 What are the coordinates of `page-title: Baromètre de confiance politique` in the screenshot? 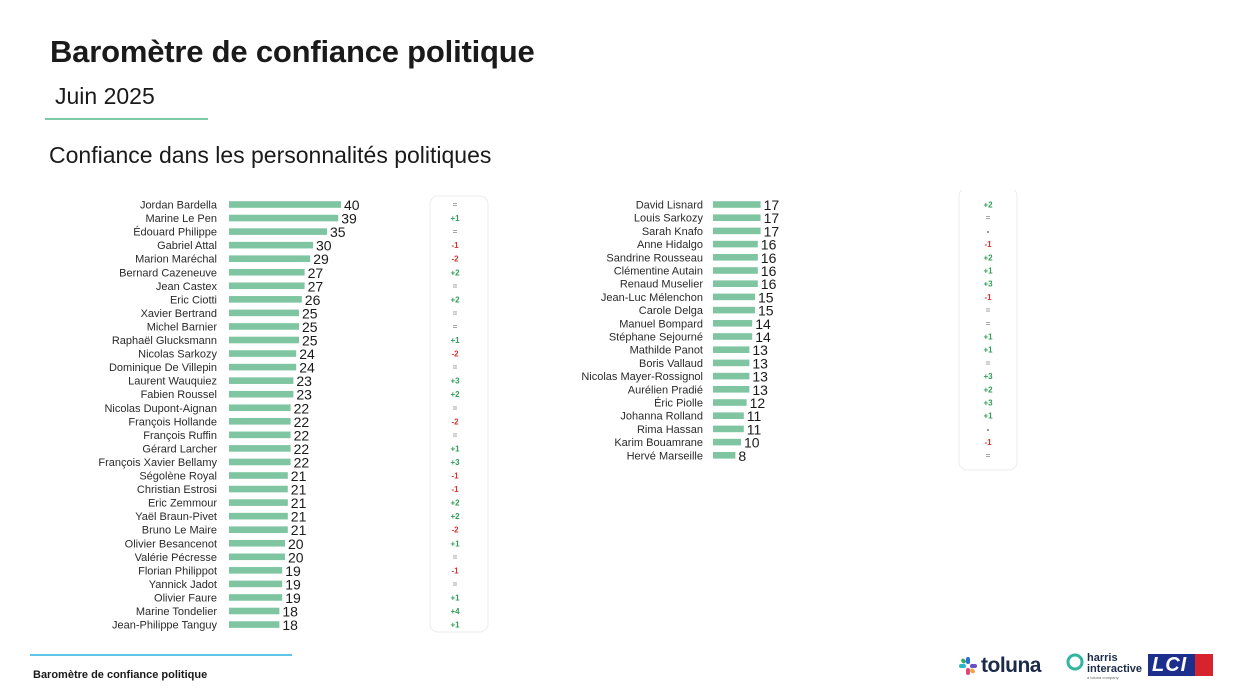 It's located at (292, 51).